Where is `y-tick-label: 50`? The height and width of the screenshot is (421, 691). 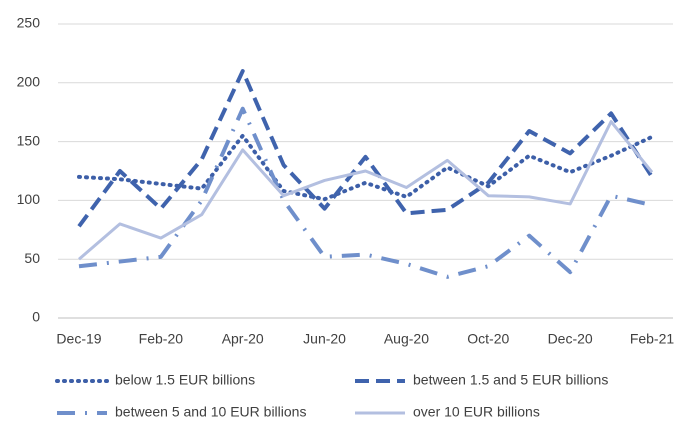
y-tick-label: 50 is located at coordinates (32, 258).